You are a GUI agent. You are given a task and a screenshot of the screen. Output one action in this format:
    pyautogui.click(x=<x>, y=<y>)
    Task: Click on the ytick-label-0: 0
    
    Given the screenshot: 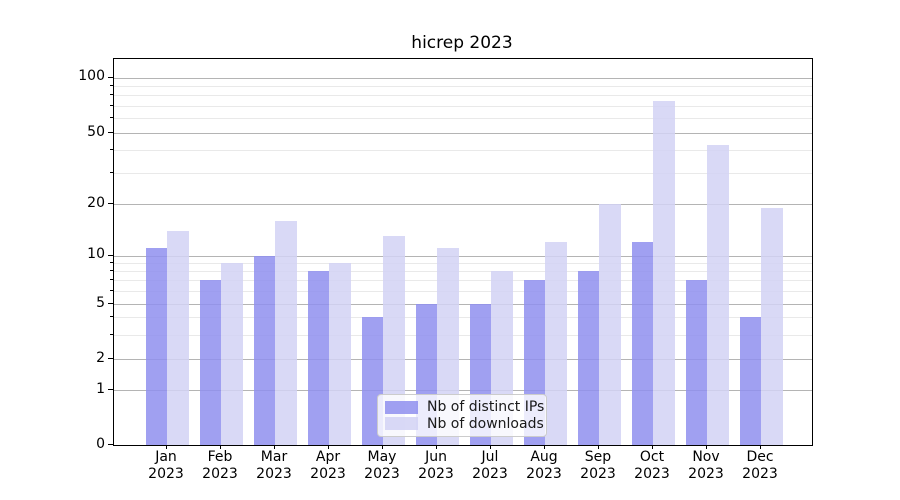 What is the action you would take?
    pyautogui.click(x=100, y=443)
    